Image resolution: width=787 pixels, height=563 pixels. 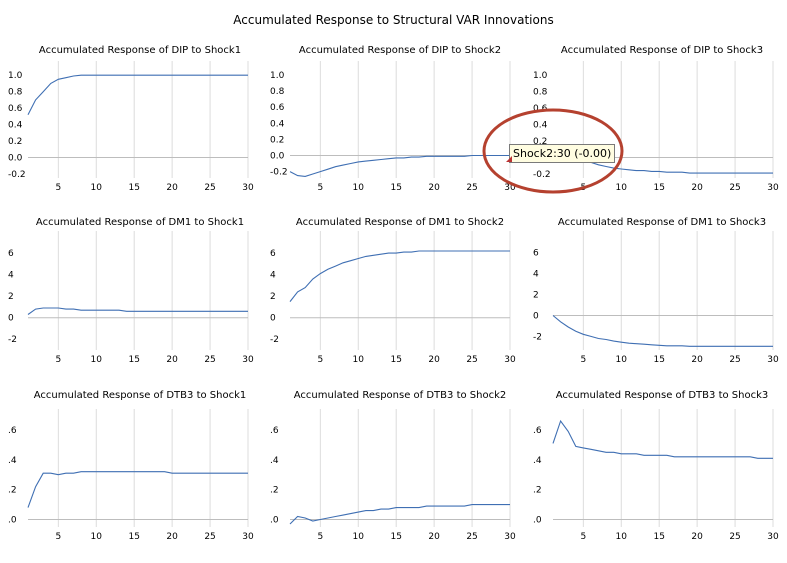 What do you see at coordinates (662, 222) in the screenshot?
I see `panel-title: Accumulated Response of DM1 to Shock3` at bounding box center [662, 222].